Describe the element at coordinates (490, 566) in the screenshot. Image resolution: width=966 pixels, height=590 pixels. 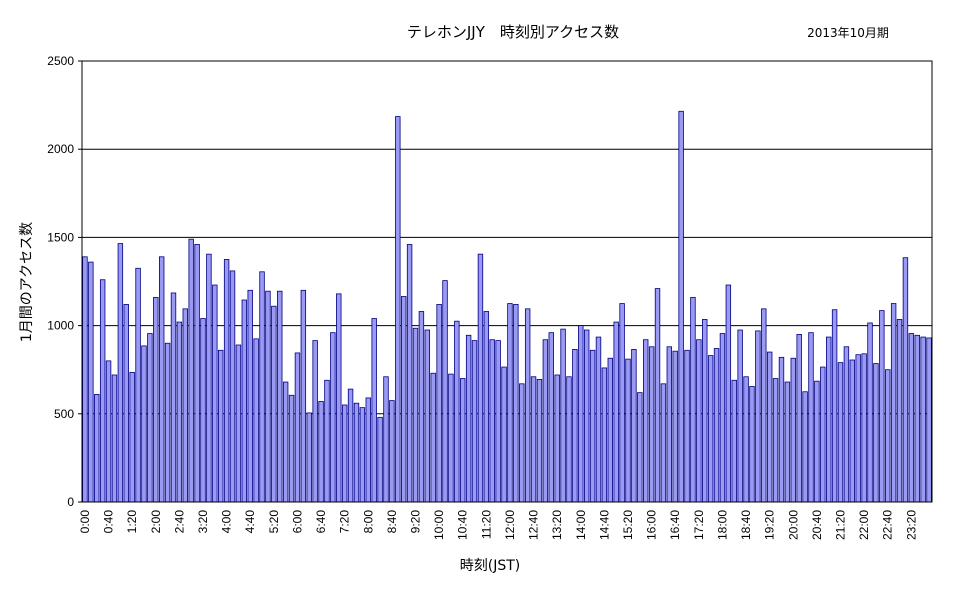
I see `x-axis-label: 時刻(JST)` at that location.